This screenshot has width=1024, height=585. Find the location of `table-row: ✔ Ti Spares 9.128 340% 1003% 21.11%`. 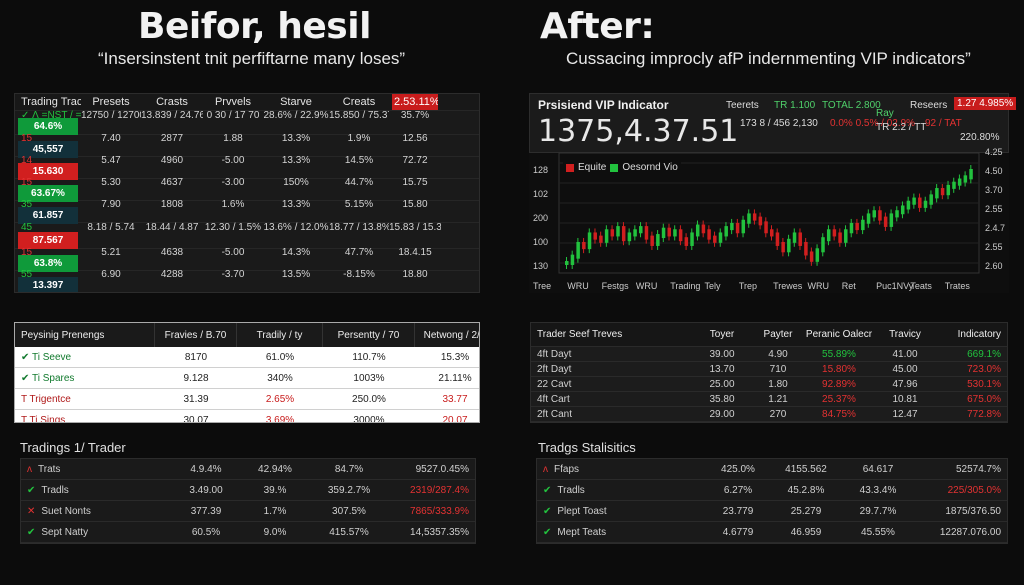

table-row: ✔ Ti Spares 9.128 340% 1003% 21.11% is located at coordinates (247, 378).